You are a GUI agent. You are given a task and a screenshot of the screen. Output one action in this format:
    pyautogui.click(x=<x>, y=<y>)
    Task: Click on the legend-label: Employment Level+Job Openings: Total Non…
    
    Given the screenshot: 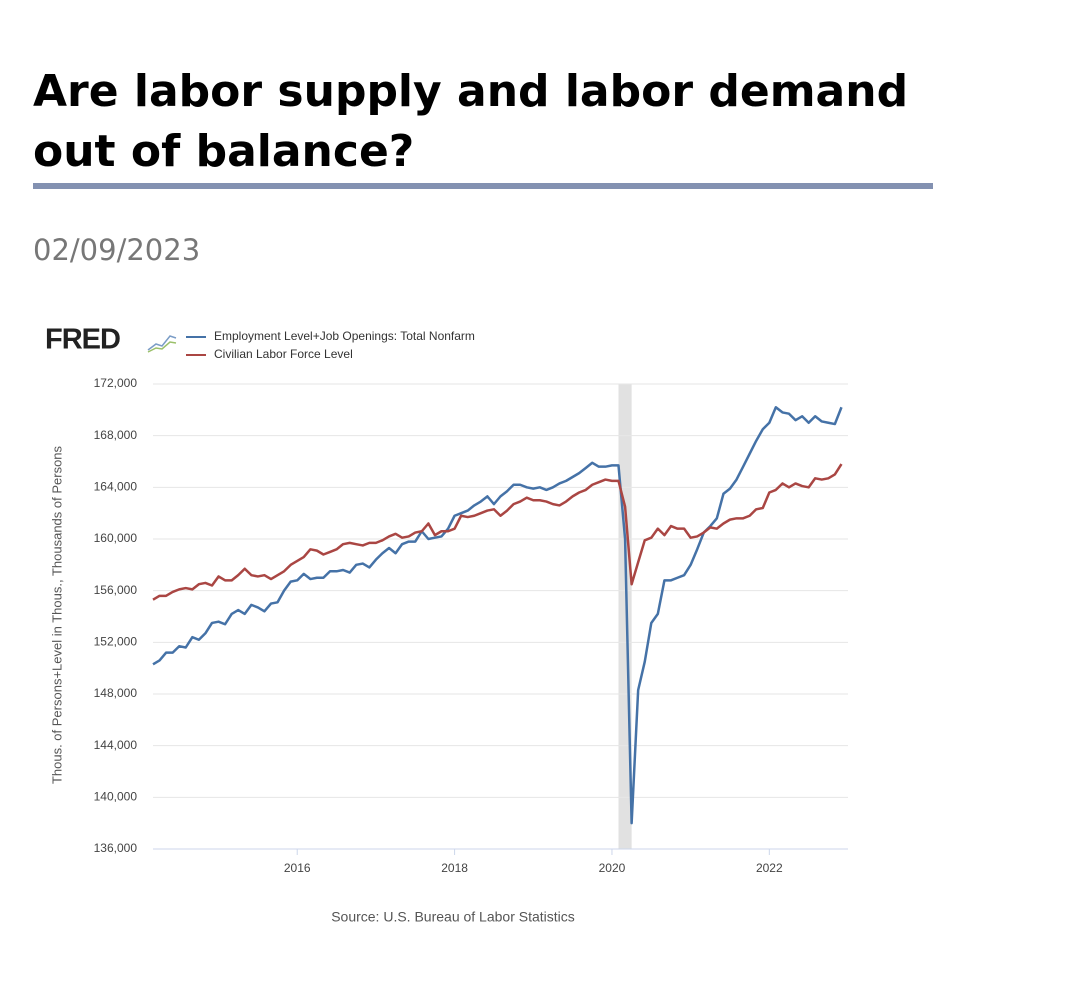 What is the action you would take?
    pyautogui.click(x=344, y=336)
    